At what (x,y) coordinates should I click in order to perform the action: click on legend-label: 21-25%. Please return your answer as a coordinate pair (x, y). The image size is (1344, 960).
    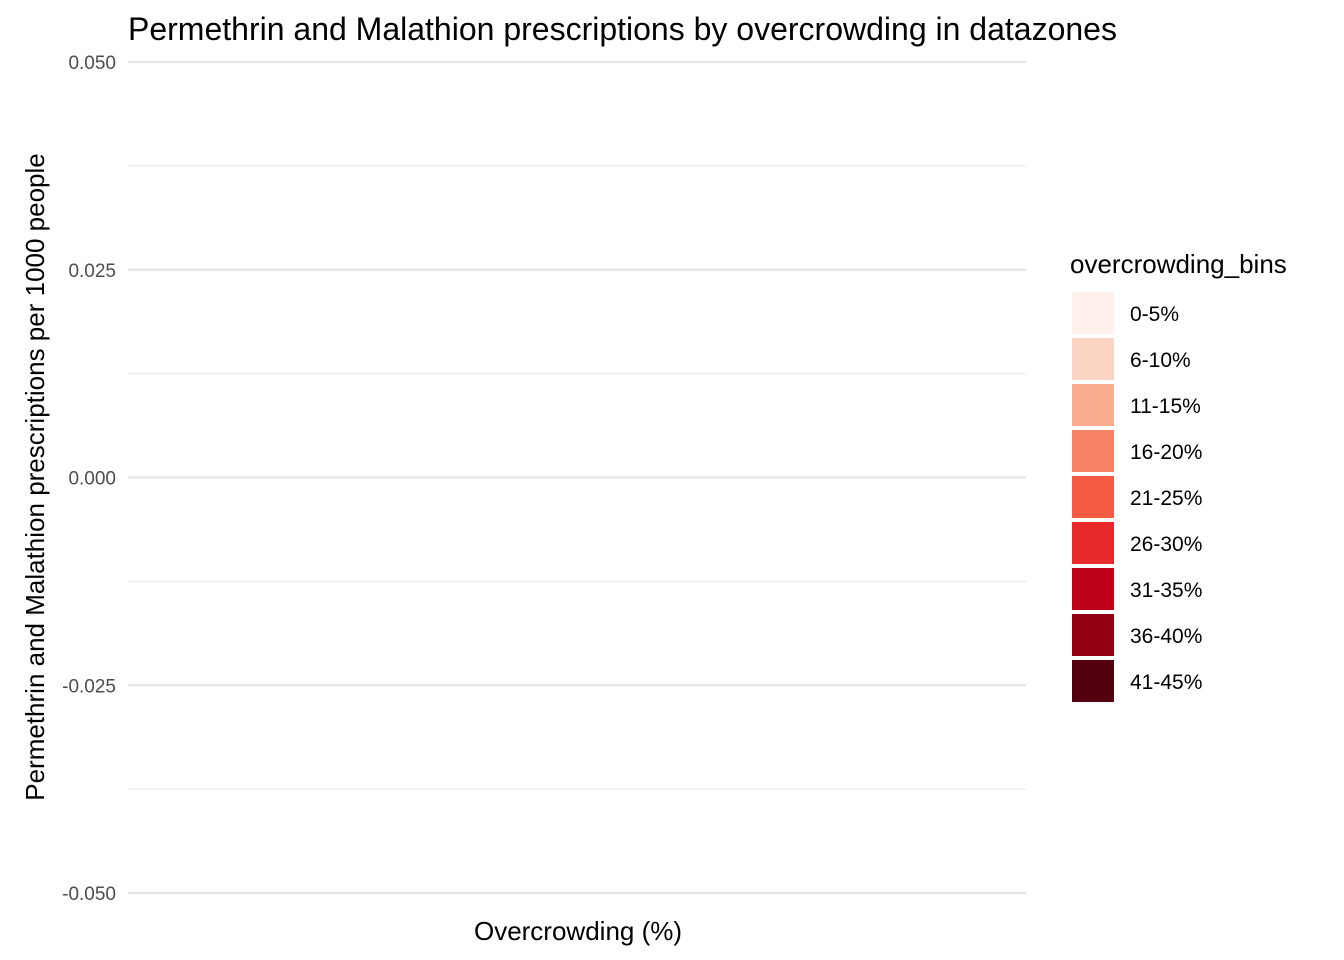
    Looking at the image, I should click on (1166, 498).